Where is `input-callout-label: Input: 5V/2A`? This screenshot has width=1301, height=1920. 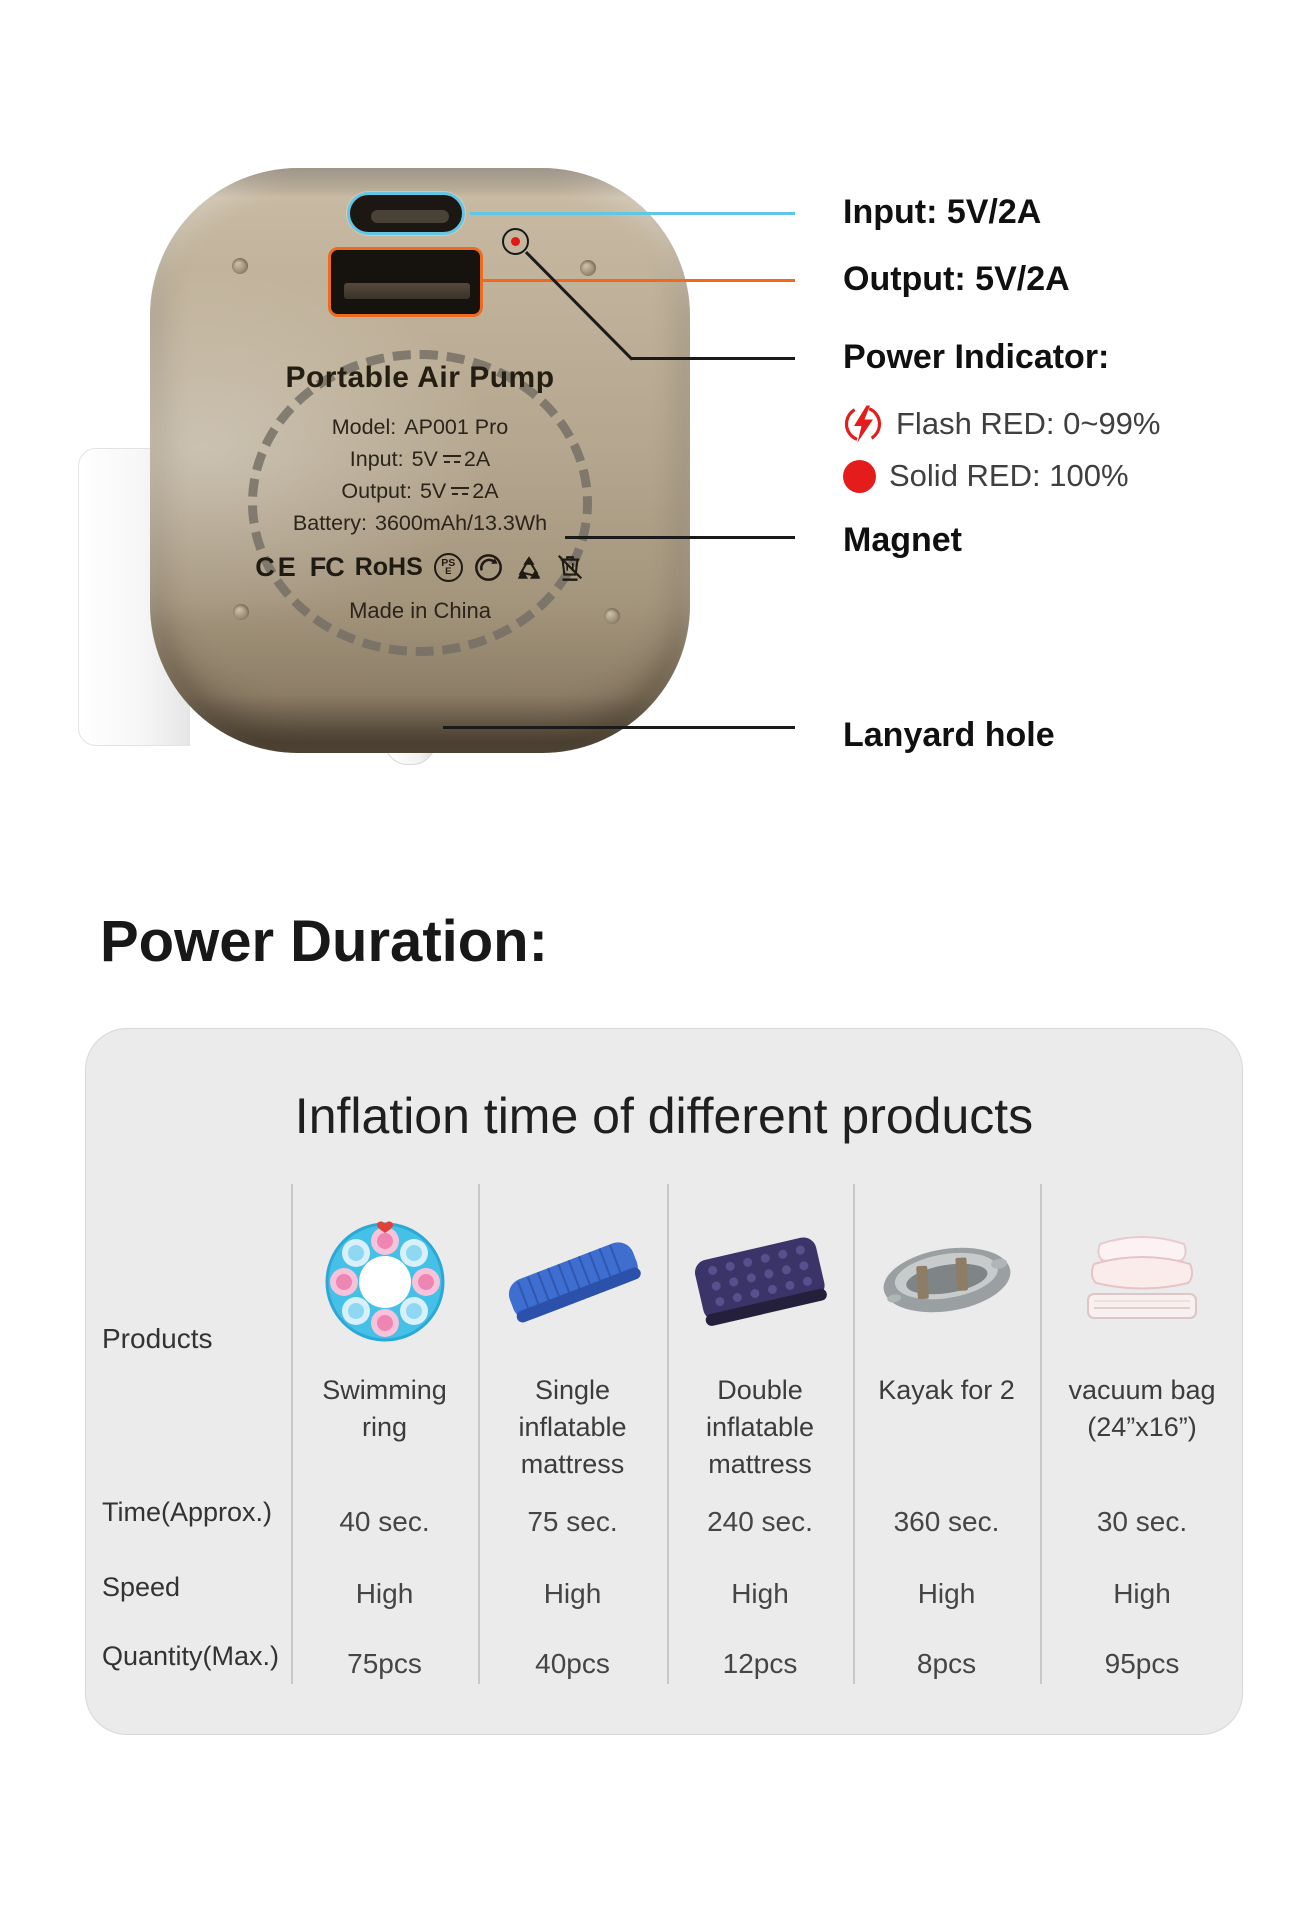
input-callout-label: Input: 5V/2A is located at coordinates (942, 212).